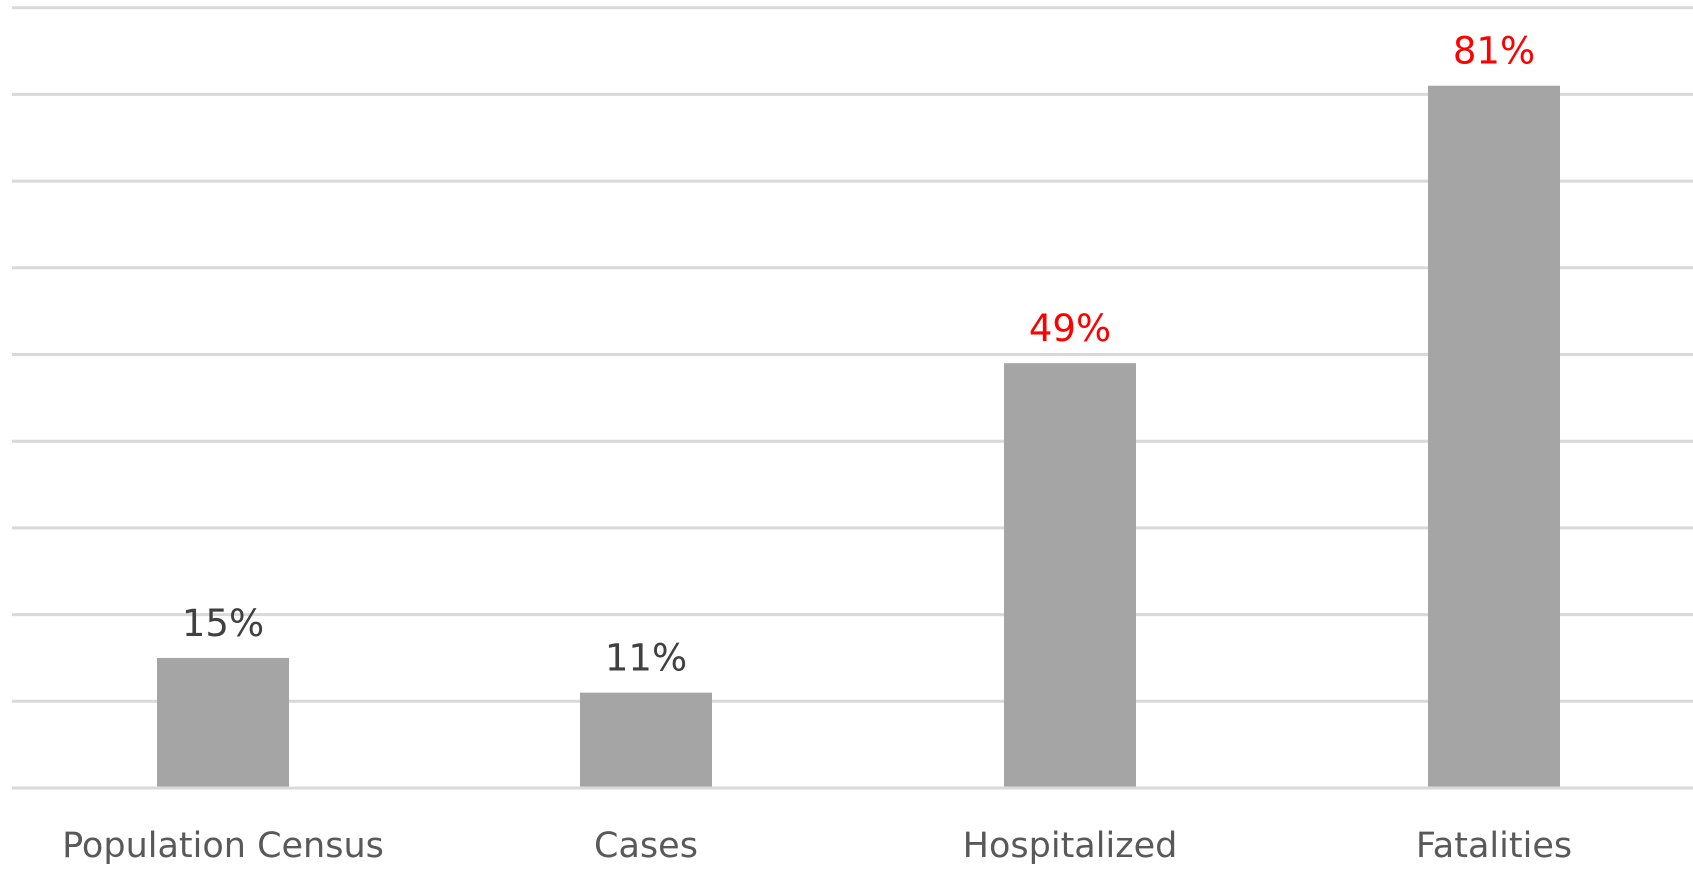  What do you see at coordinates (1070, 328) in the screenshot?
I see `data-label: 49%` at bounding box center [1070, 328].